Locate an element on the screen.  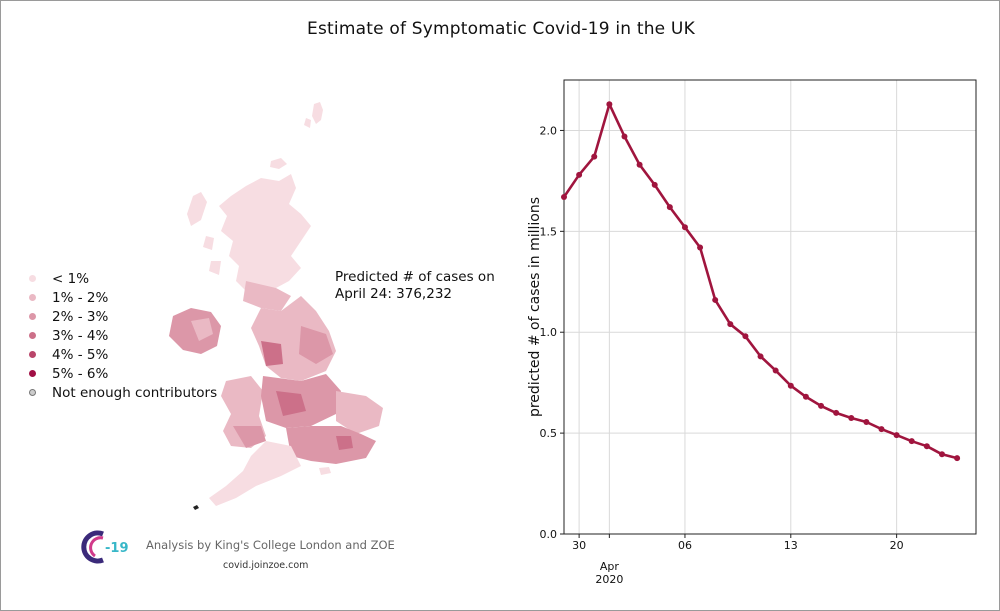
y-tick-label: 0.0 is located at coordinates (549, 534).